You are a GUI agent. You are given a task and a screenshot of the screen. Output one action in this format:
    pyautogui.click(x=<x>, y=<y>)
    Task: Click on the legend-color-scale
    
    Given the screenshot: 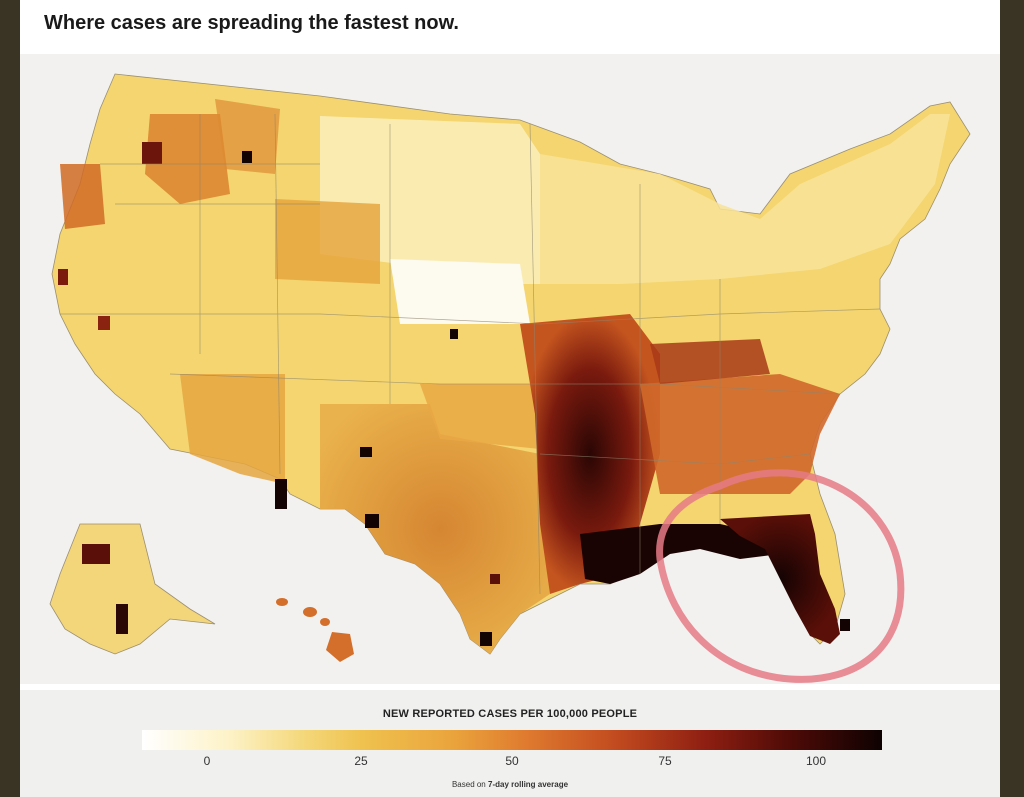 What is the action you would take?
    pyautogui.click(x=512, y=740)
    